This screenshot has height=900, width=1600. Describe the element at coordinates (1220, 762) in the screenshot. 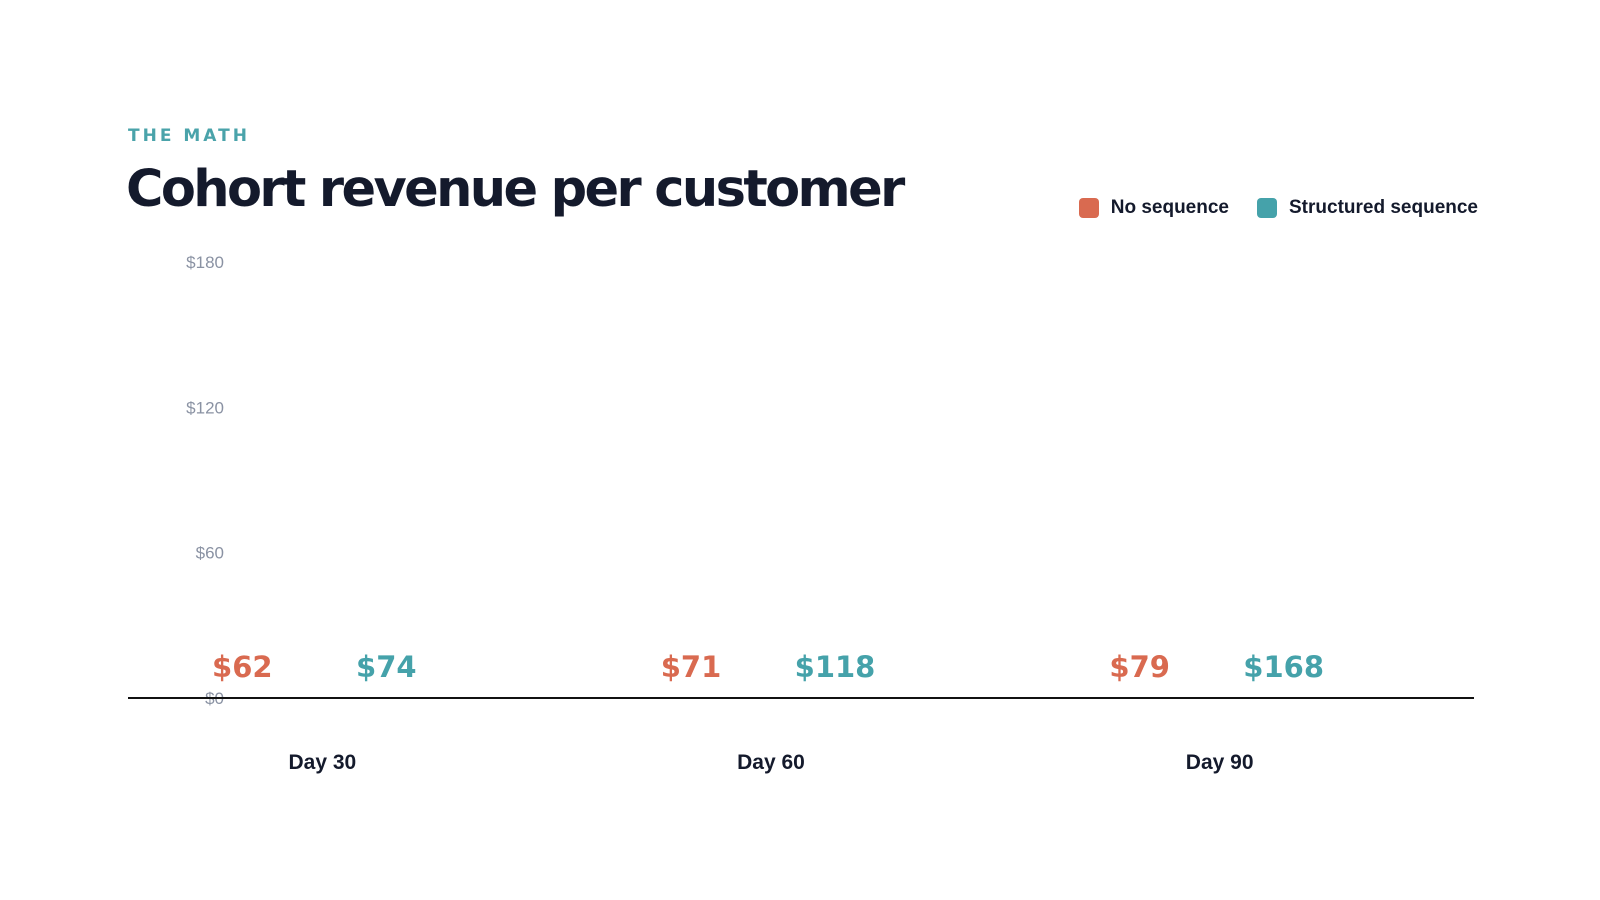

I see `category-label: Day 90` at that location.